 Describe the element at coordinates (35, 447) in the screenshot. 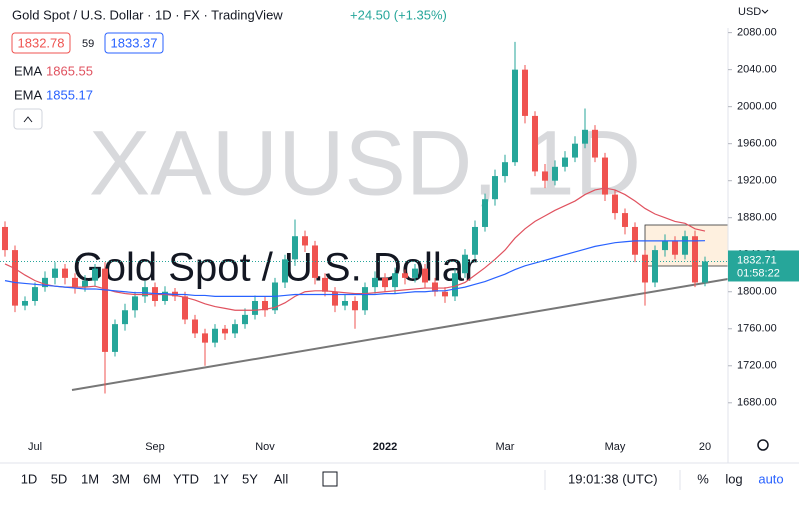

I see `x-tick-label: Jul` at that location.